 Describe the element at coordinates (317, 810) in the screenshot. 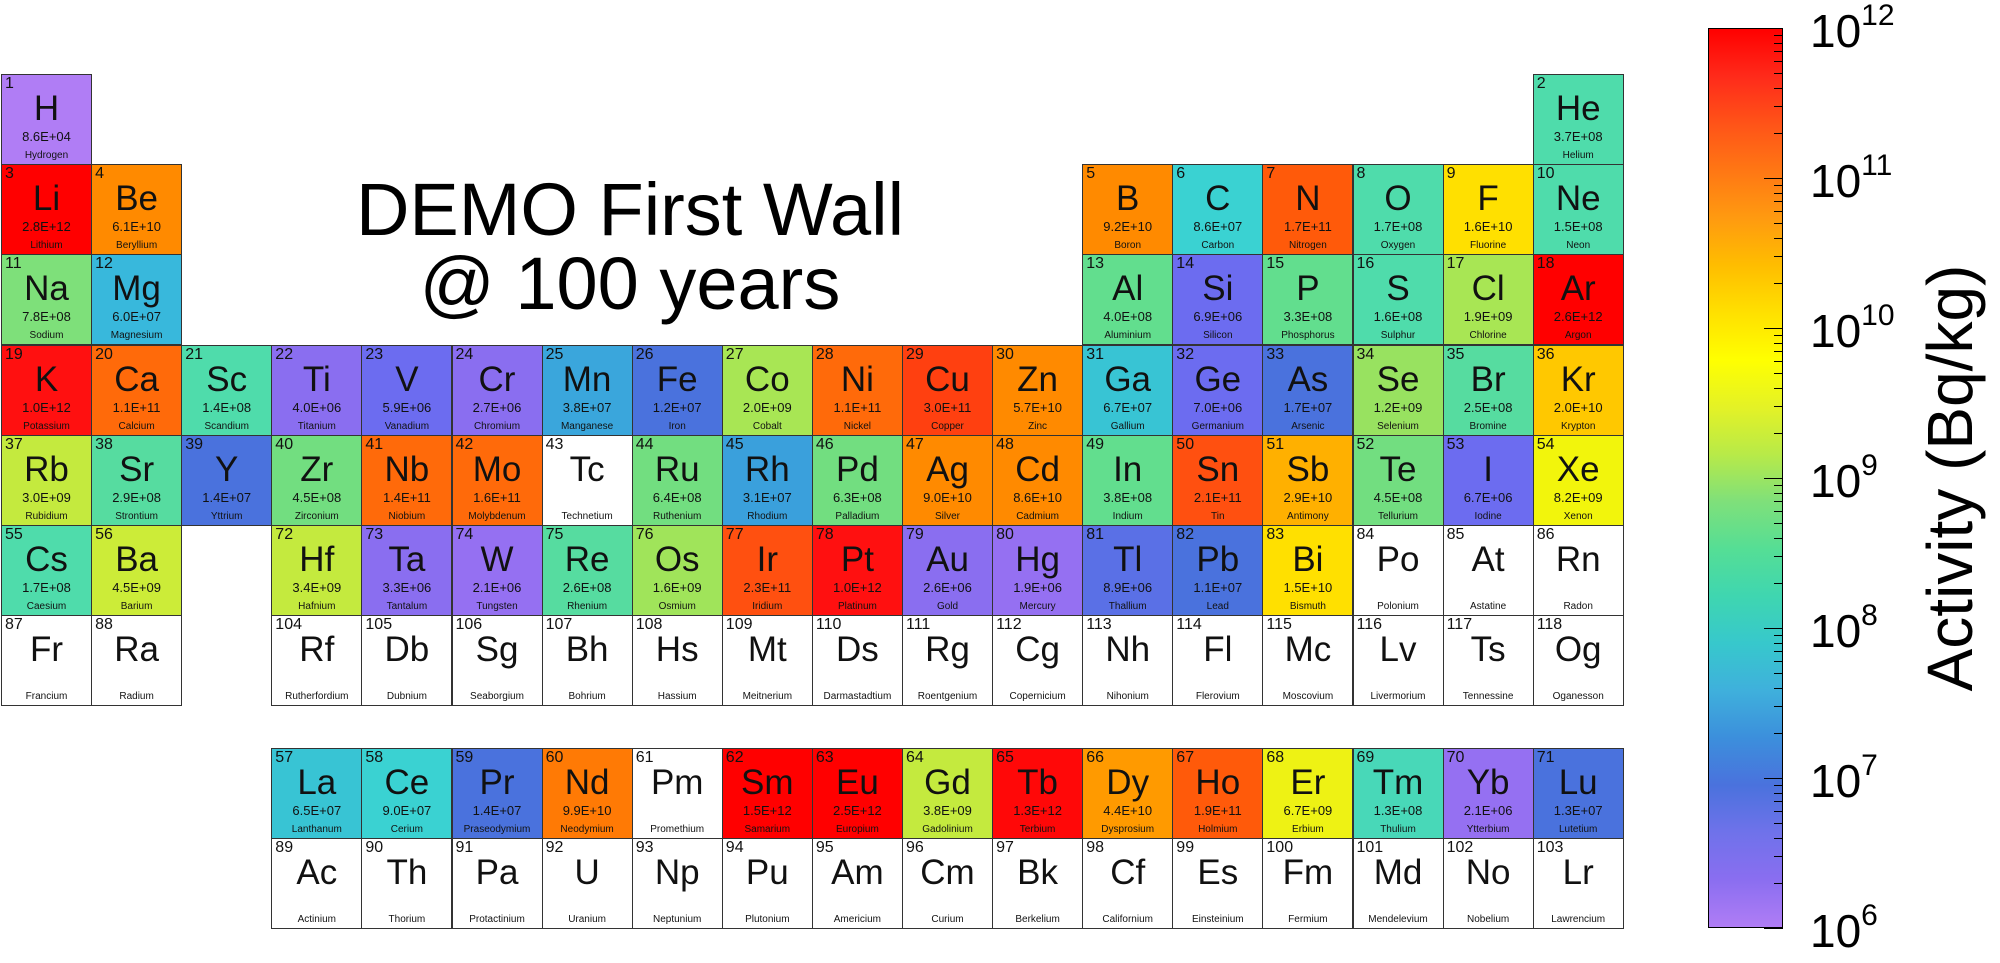

I see `activity-value: 6.5E+07` at that location.